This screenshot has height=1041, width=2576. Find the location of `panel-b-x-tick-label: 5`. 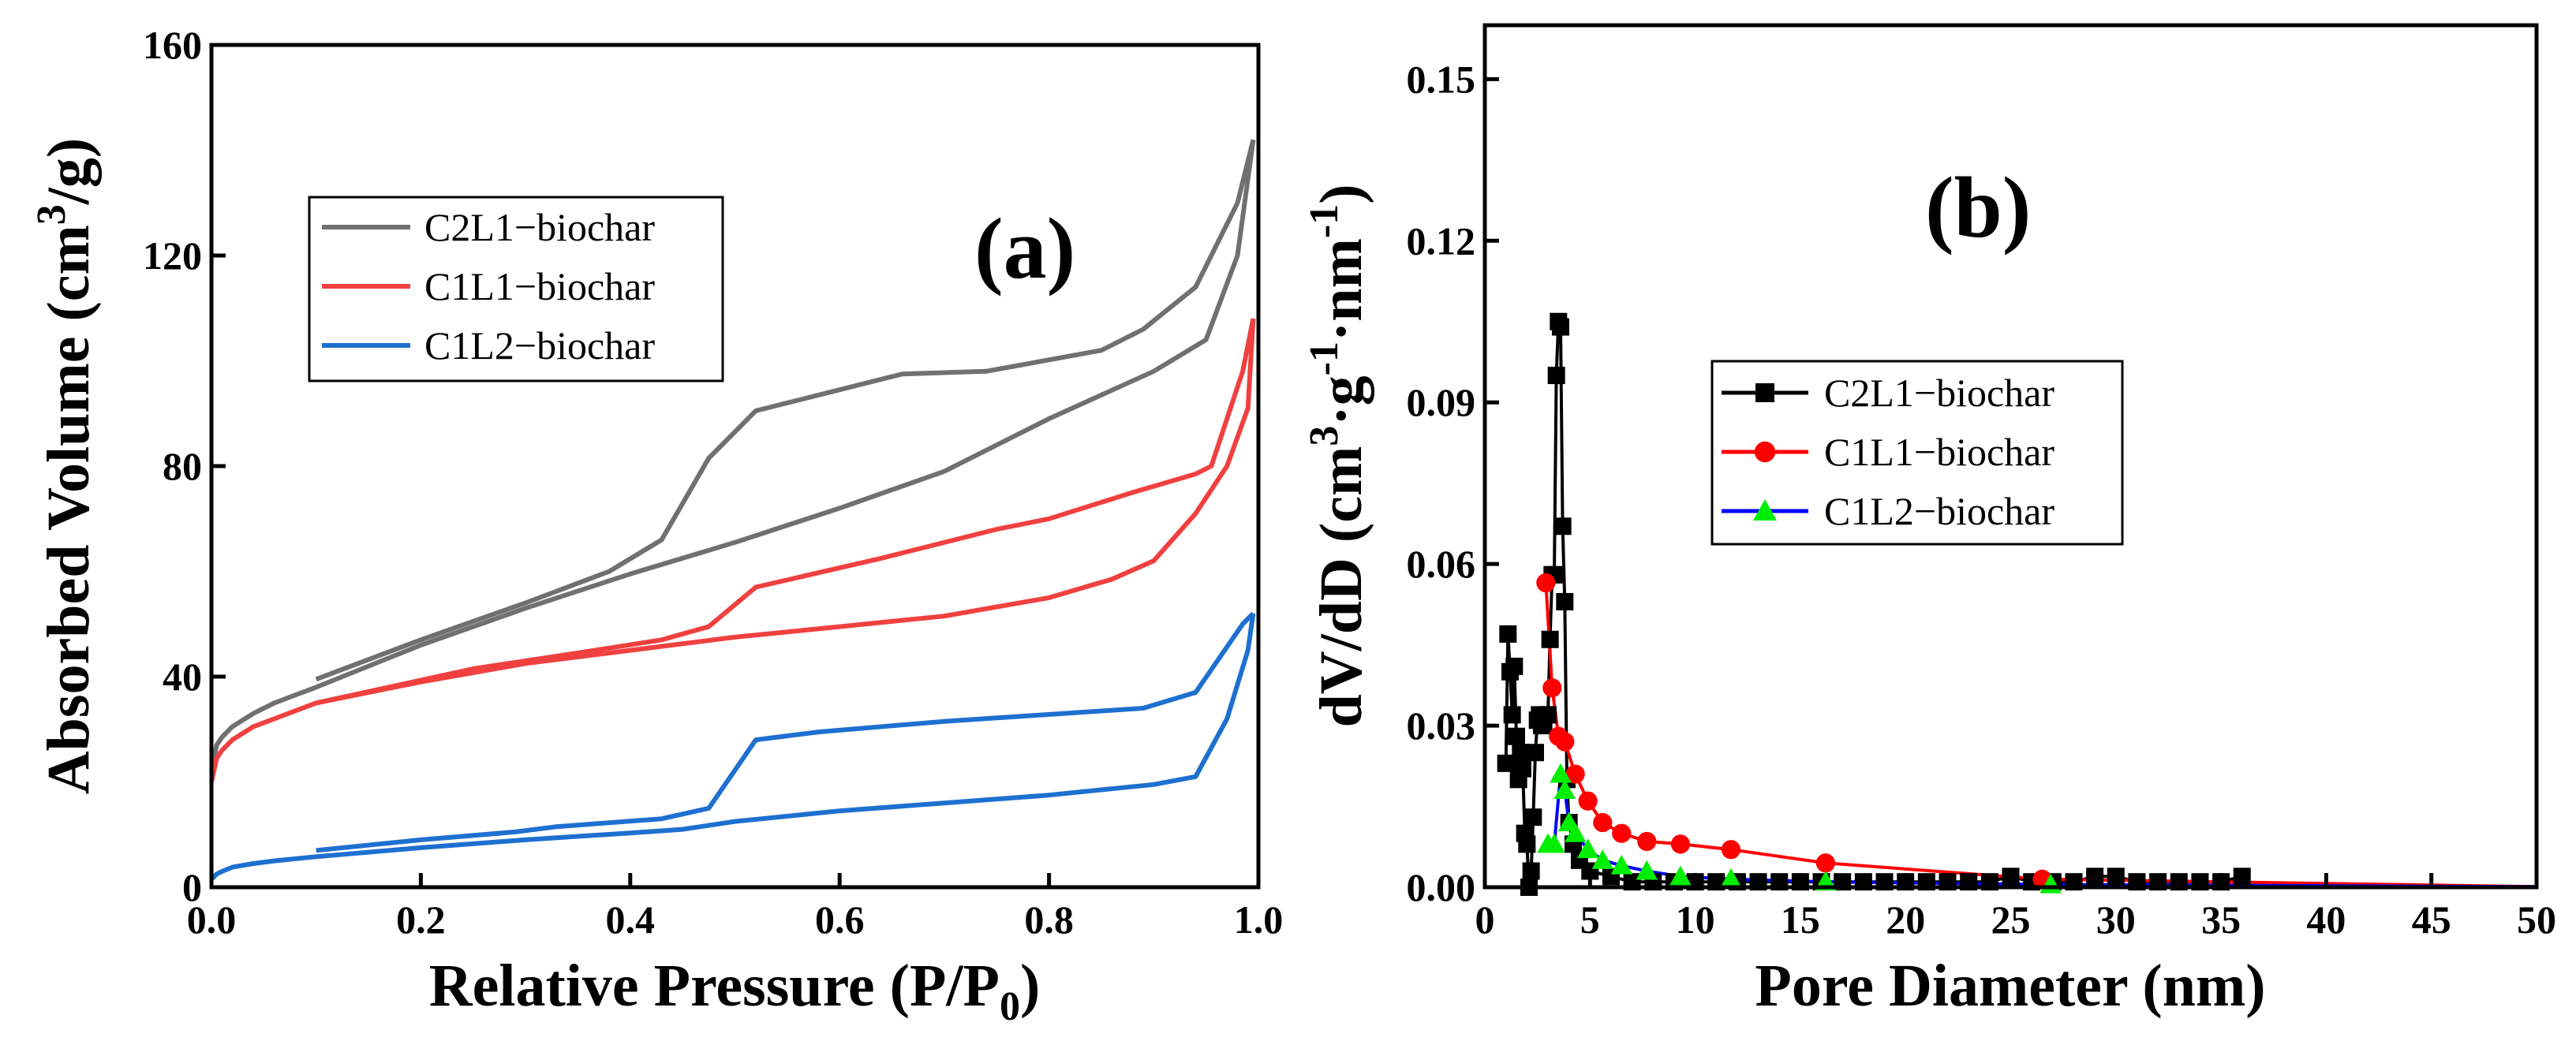

panel-b-x-tick-label: 5 is located at coordinates (1590, 920).